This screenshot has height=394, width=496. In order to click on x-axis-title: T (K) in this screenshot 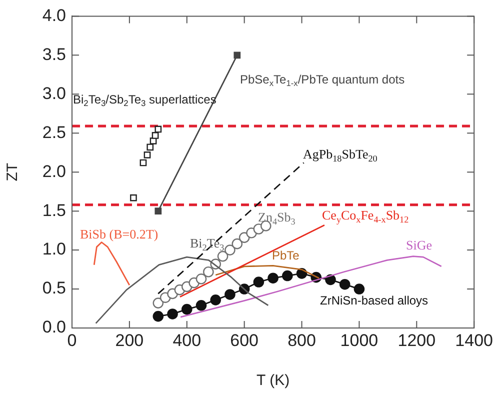, I will do `click(273, 381)`.